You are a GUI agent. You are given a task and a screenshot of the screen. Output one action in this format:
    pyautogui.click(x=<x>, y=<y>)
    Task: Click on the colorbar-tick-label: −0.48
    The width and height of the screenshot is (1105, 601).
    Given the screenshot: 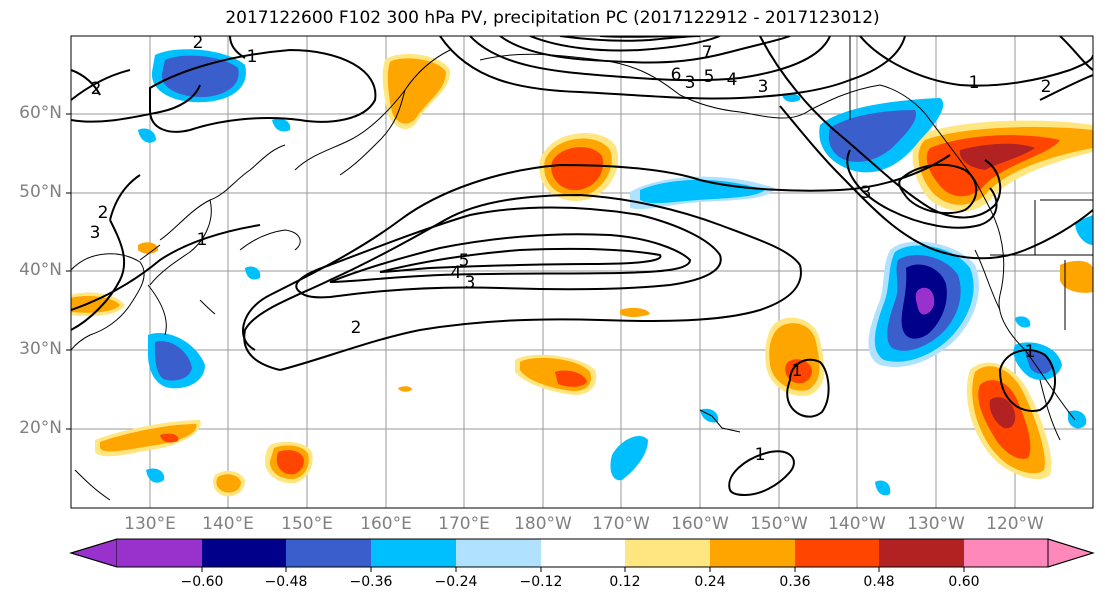 What is the action you would take?
    pyautogui.click(x=286, y=582)
    